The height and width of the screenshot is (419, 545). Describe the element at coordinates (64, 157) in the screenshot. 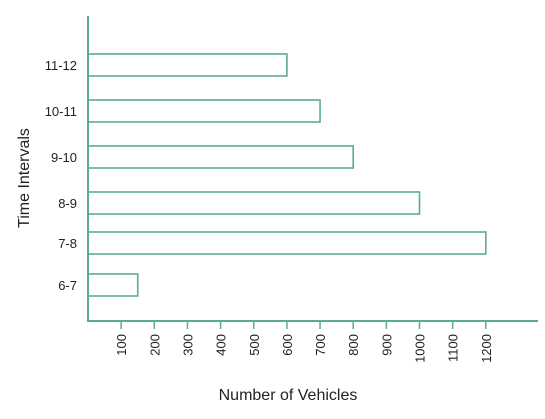

I see `y-tick-label-9-10: 9-10` at that location.